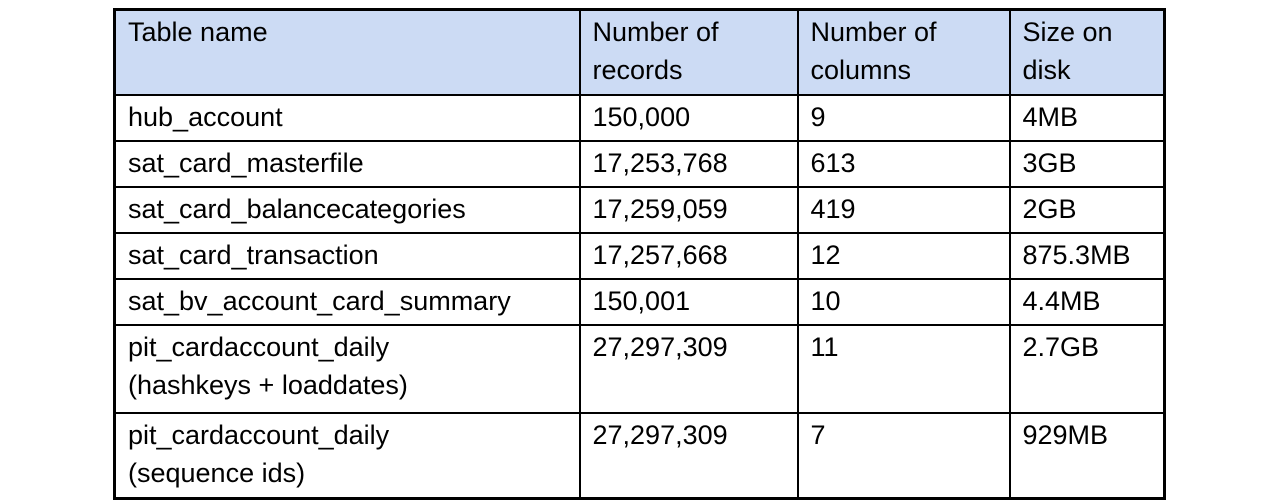 This screenshot has width=1276, height=502. I want to click on cell-size: 2GB, so click(1087, 209).